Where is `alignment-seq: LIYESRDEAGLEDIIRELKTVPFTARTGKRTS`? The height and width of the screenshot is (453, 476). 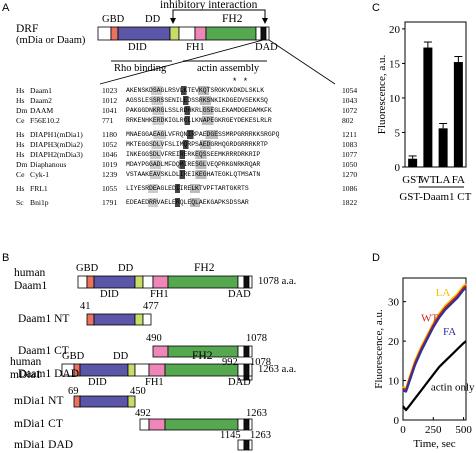
alignment-seq: LIYESRDEAGLEDIIRELKTVPFTARTGKRTS is located at coordinates (187, 189).